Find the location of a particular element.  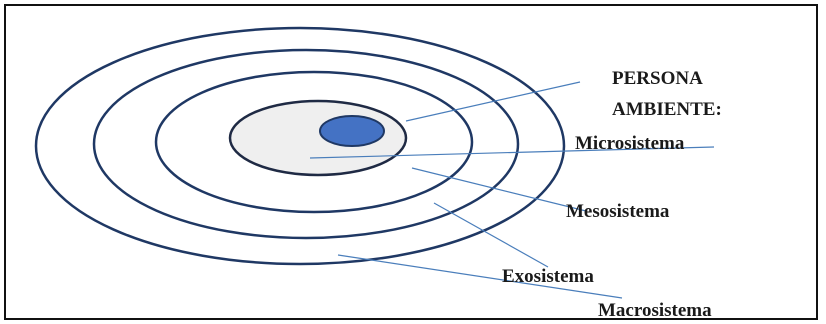

label-macrosistema: Macrosistema is located at coordinates (655, 310).